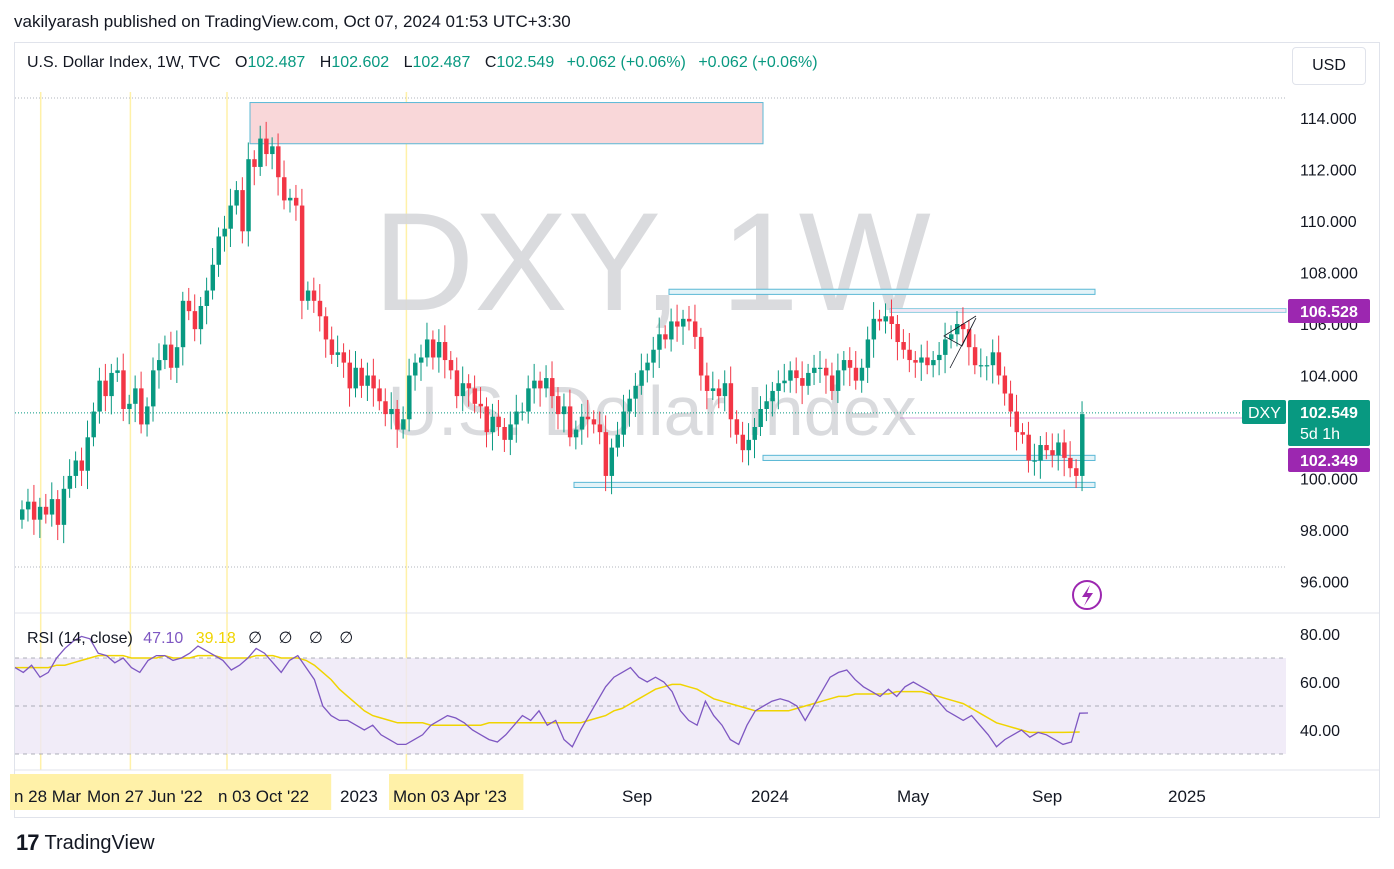  Describe the element at coordinates (1320, 731) in the screenshot. I see `rsi-axis-tick: 40.00` at that location.